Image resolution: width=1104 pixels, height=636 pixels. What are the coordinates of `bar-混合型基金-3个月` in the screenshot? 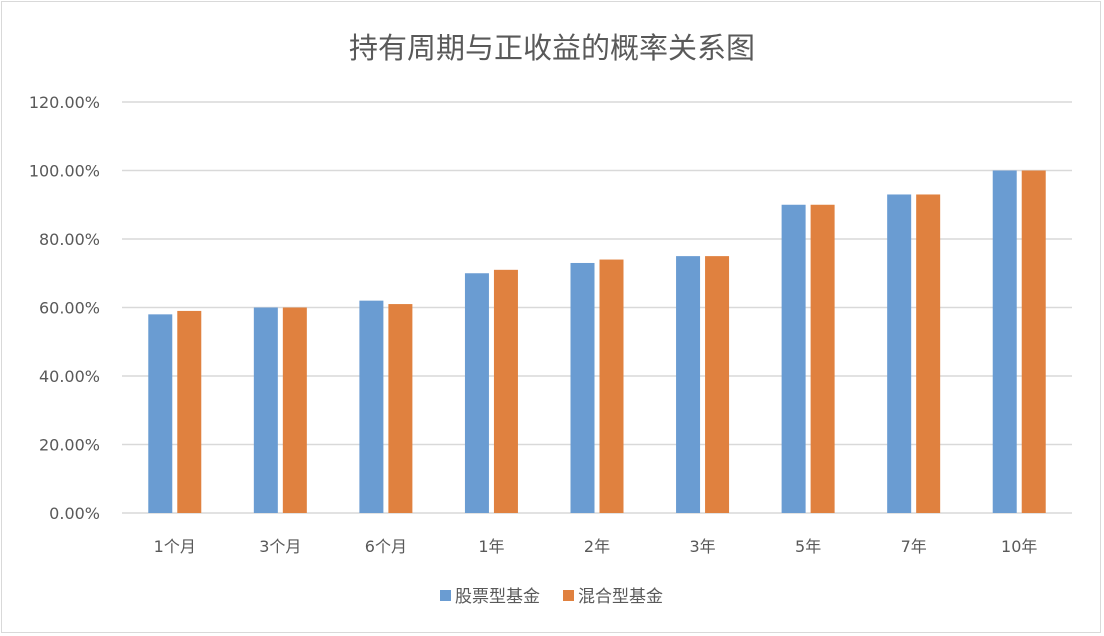 It's located at (294, 410).